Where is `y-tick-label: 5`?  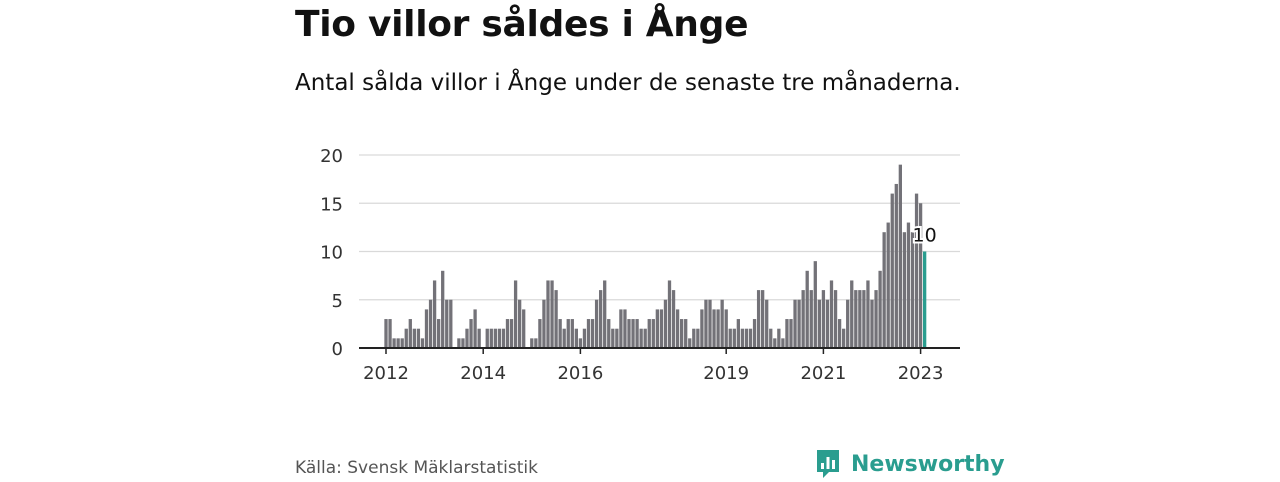
y-tick-label: 5 is located at coordinates (337, 301).